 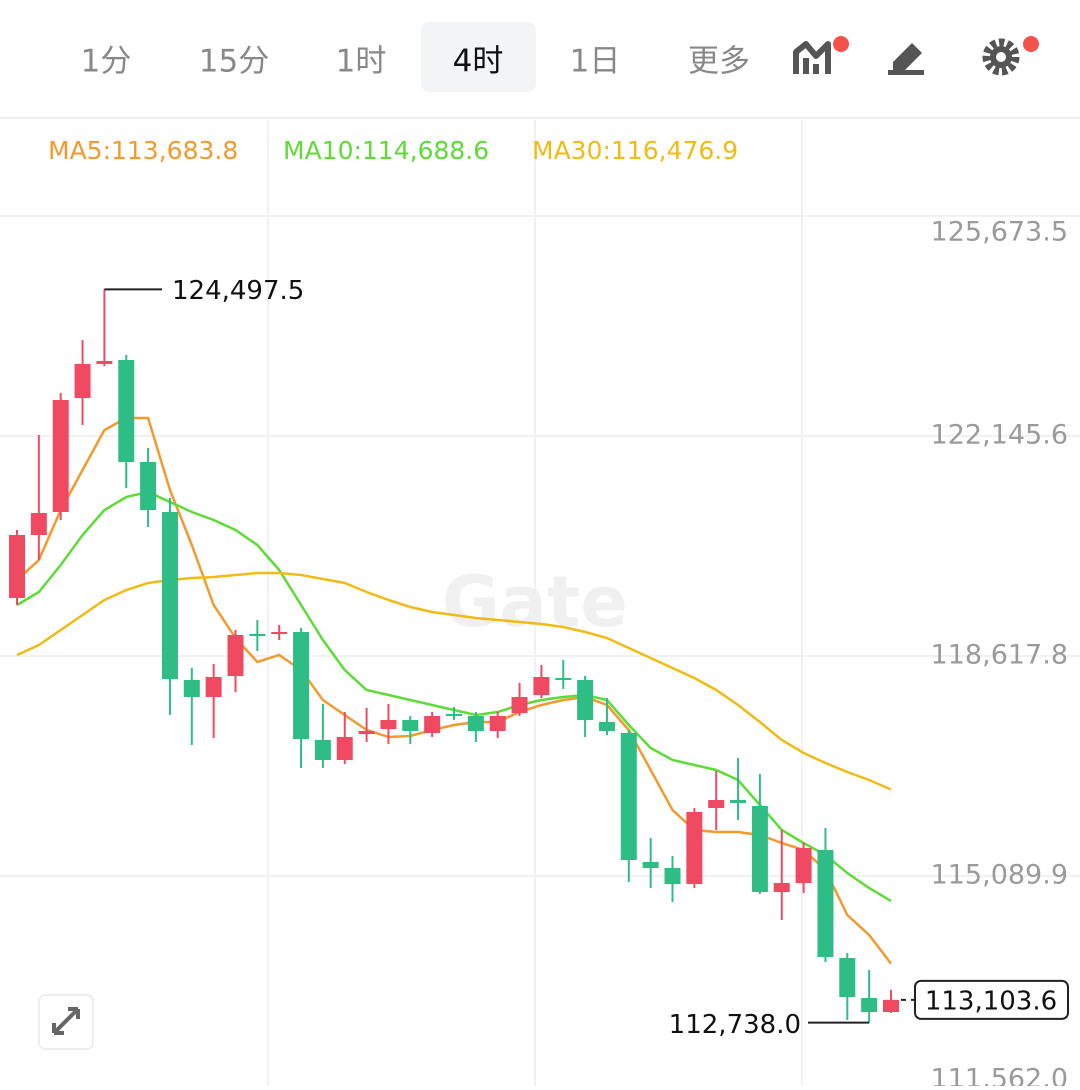 I want to click on y-tick-label: 111,562.0, so click(x=999, y=1075).